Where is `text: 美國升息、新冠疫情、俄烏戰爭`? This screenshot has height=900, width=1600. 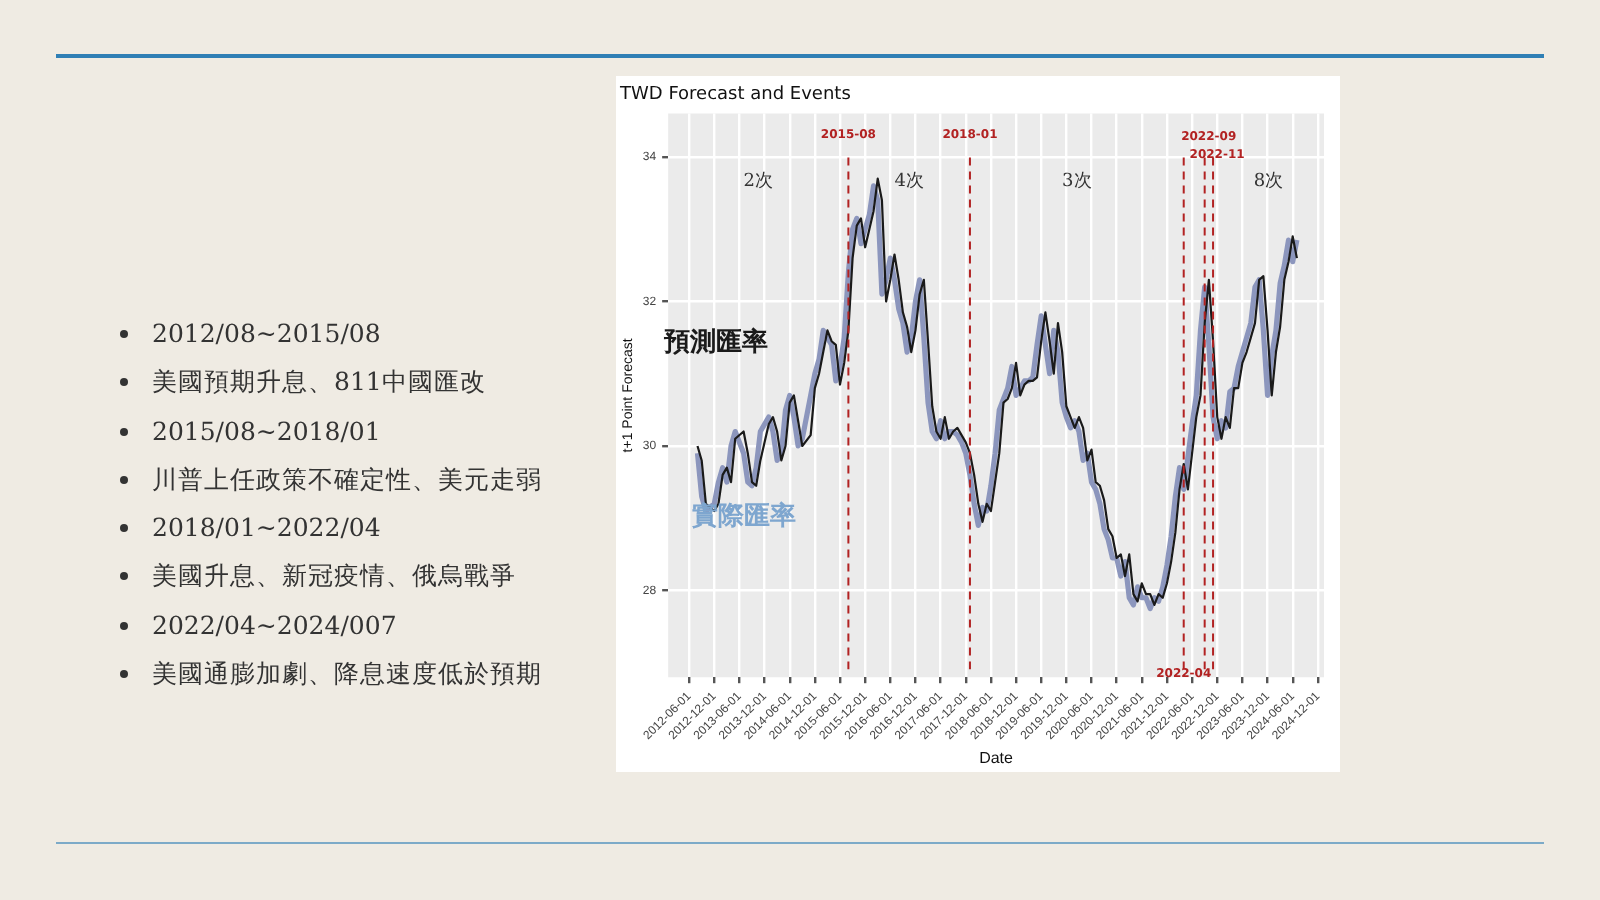
text: 美國升息、新冠疫情、俄烏戰爭 is located at coordinates (334, 576).